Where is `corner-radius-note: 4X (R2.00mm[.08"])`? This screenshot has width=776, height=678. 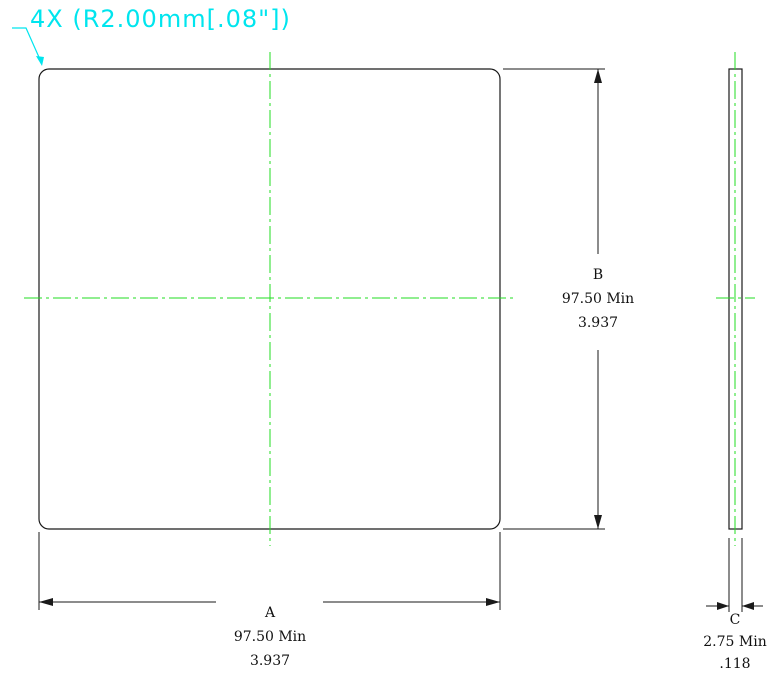
corner-radius-note: 4X (R2.00mm[.08"]) is located at coordinates (151, 35).